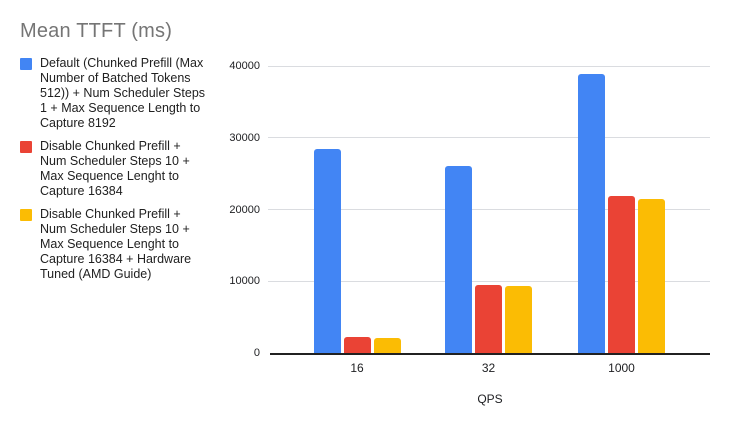  I want to click on y-axis-tick-label: 20000, so click(244, 209).